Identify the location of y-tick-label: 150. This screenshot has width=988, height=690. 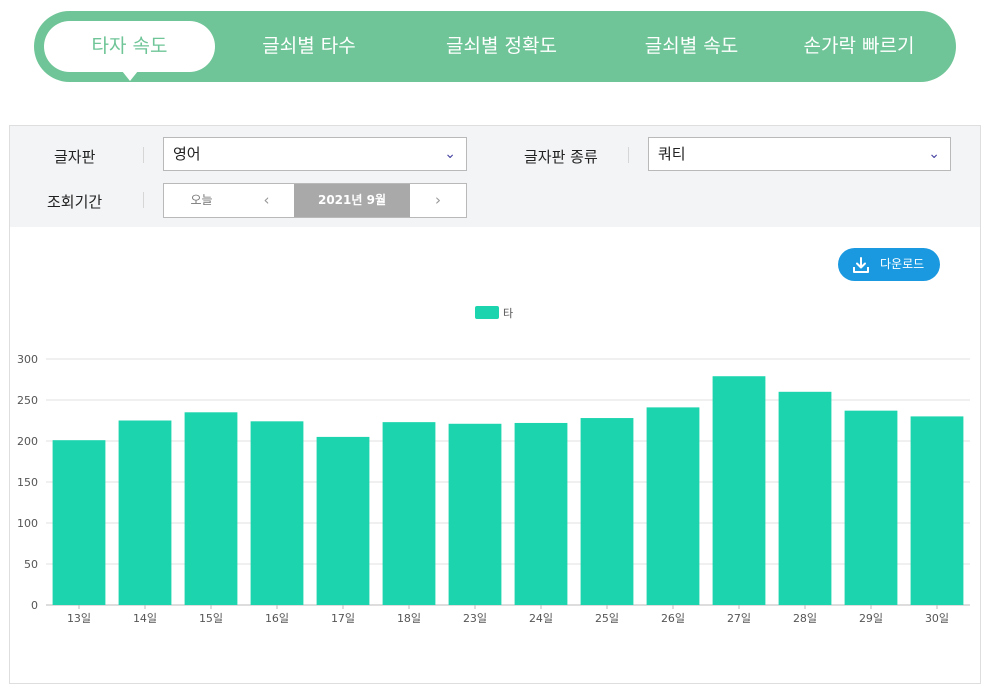
(27, 482).